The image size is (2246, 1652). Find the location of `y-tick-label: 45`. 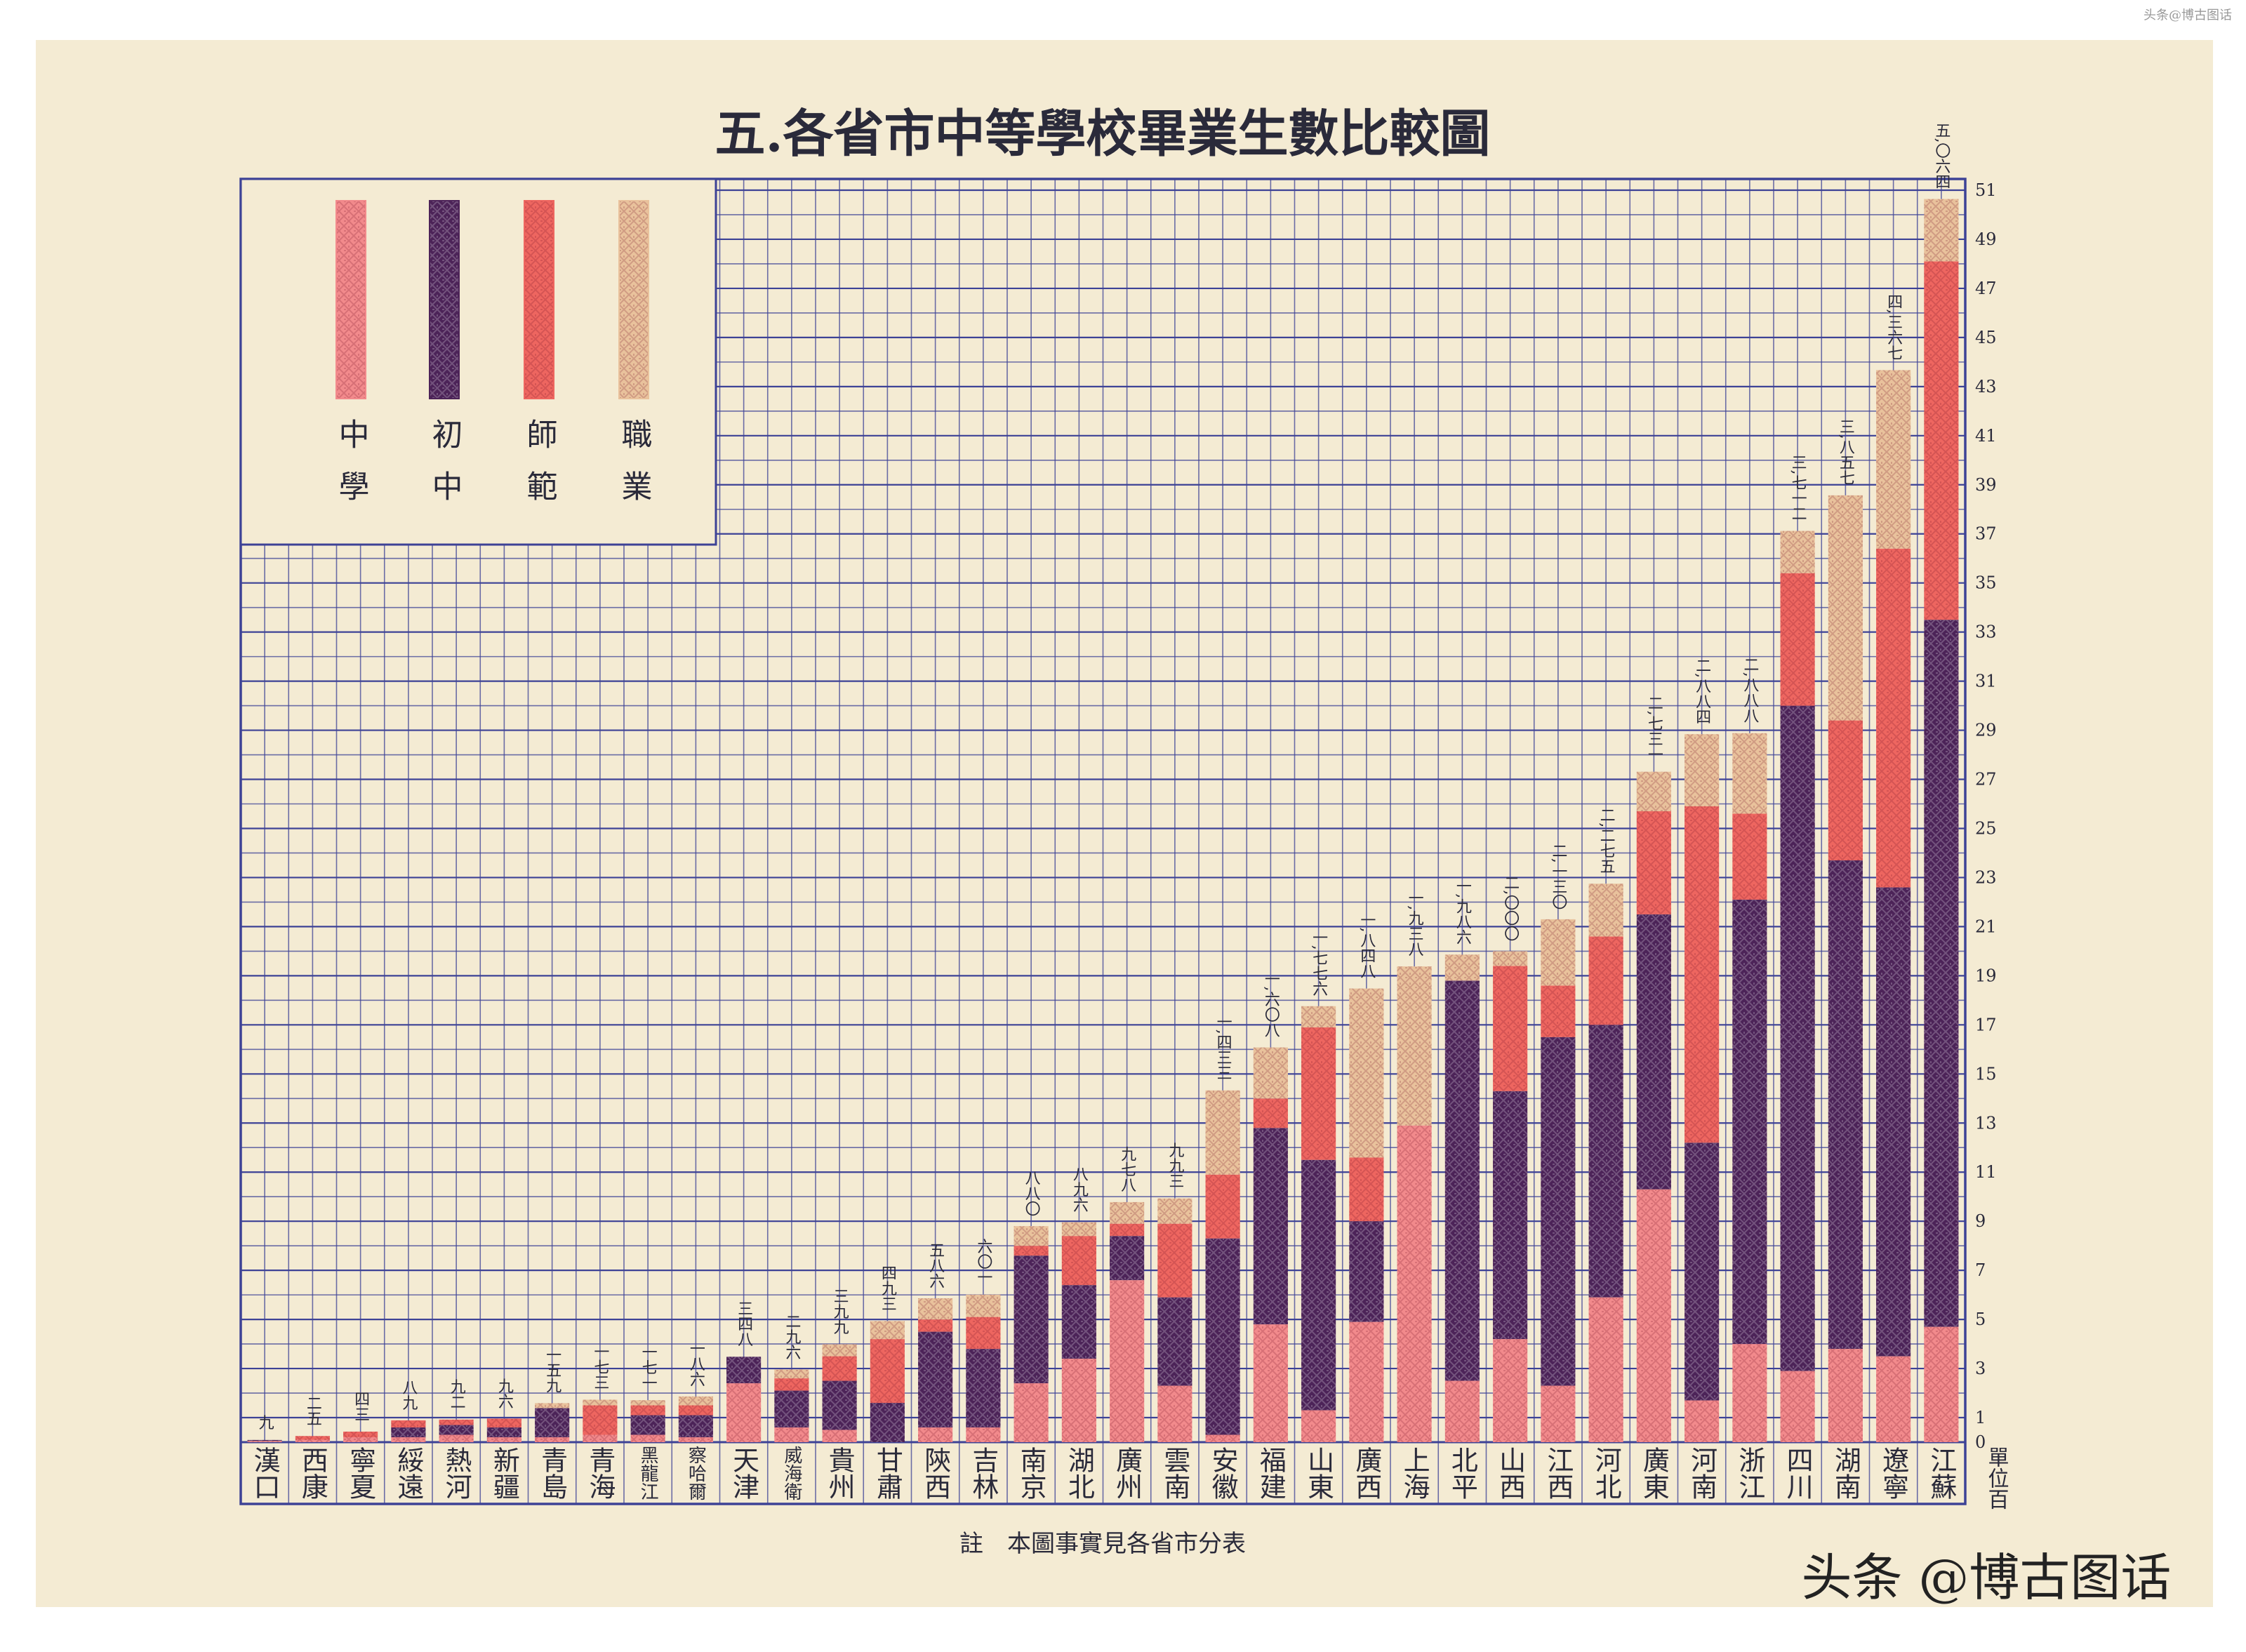

y-tick-label: 45 is located at coordinates (1986, 337).